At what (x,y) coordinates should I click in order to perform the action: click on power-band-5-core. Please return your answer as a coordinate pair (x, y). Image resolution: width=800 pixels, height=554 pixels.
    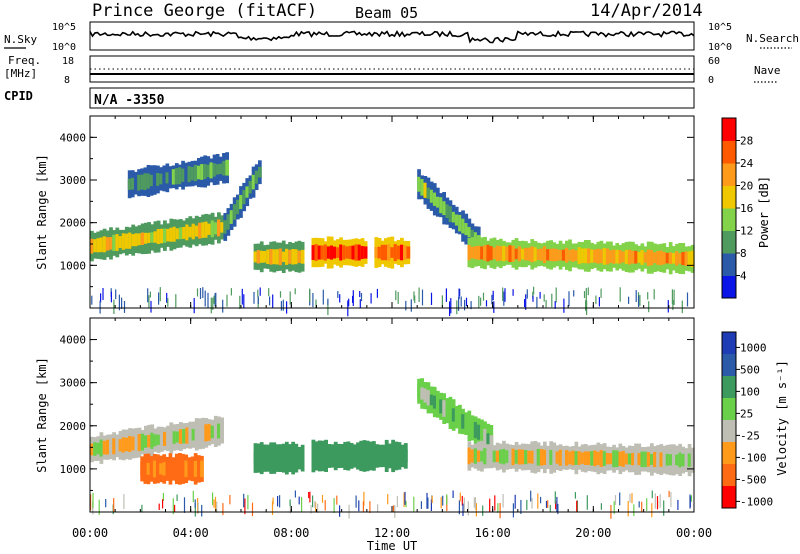
    Looking at the image, I should click on (376, 252).